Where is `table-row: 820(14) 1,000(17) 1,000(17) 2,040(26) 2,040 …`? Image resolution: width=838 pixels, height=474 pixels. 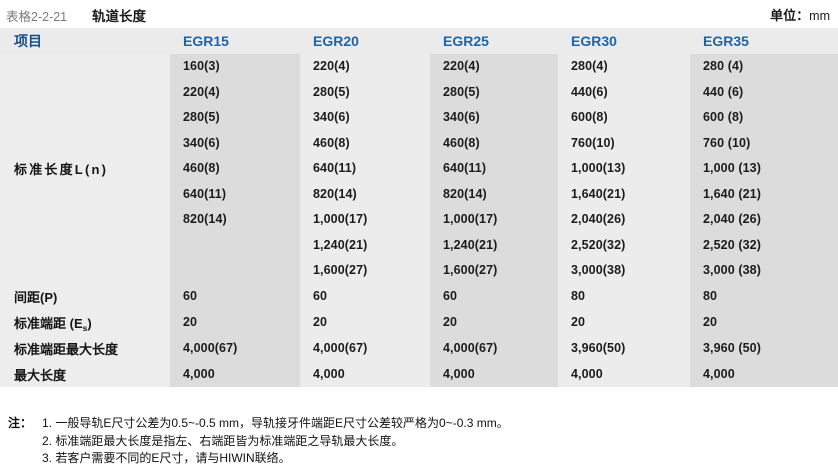
table-row: 820(14) 1,000(17) 1,000(17) 2,040(26) 2,040 … is located at coordinates (419, 219).